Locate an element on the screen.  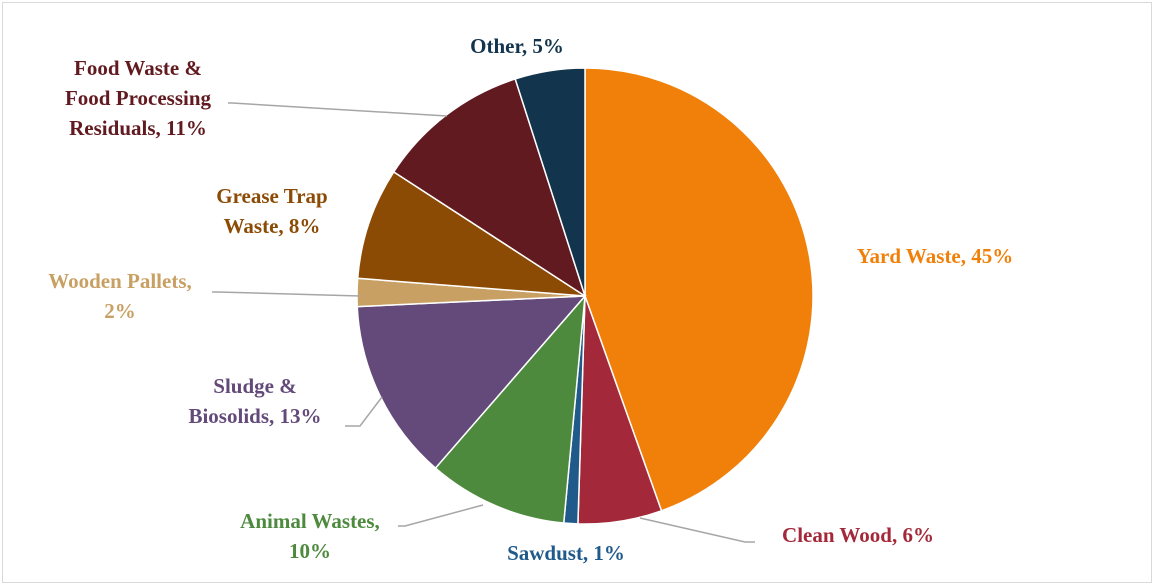
data-label-line: Other, 5% is located at coordinates (517, 46).